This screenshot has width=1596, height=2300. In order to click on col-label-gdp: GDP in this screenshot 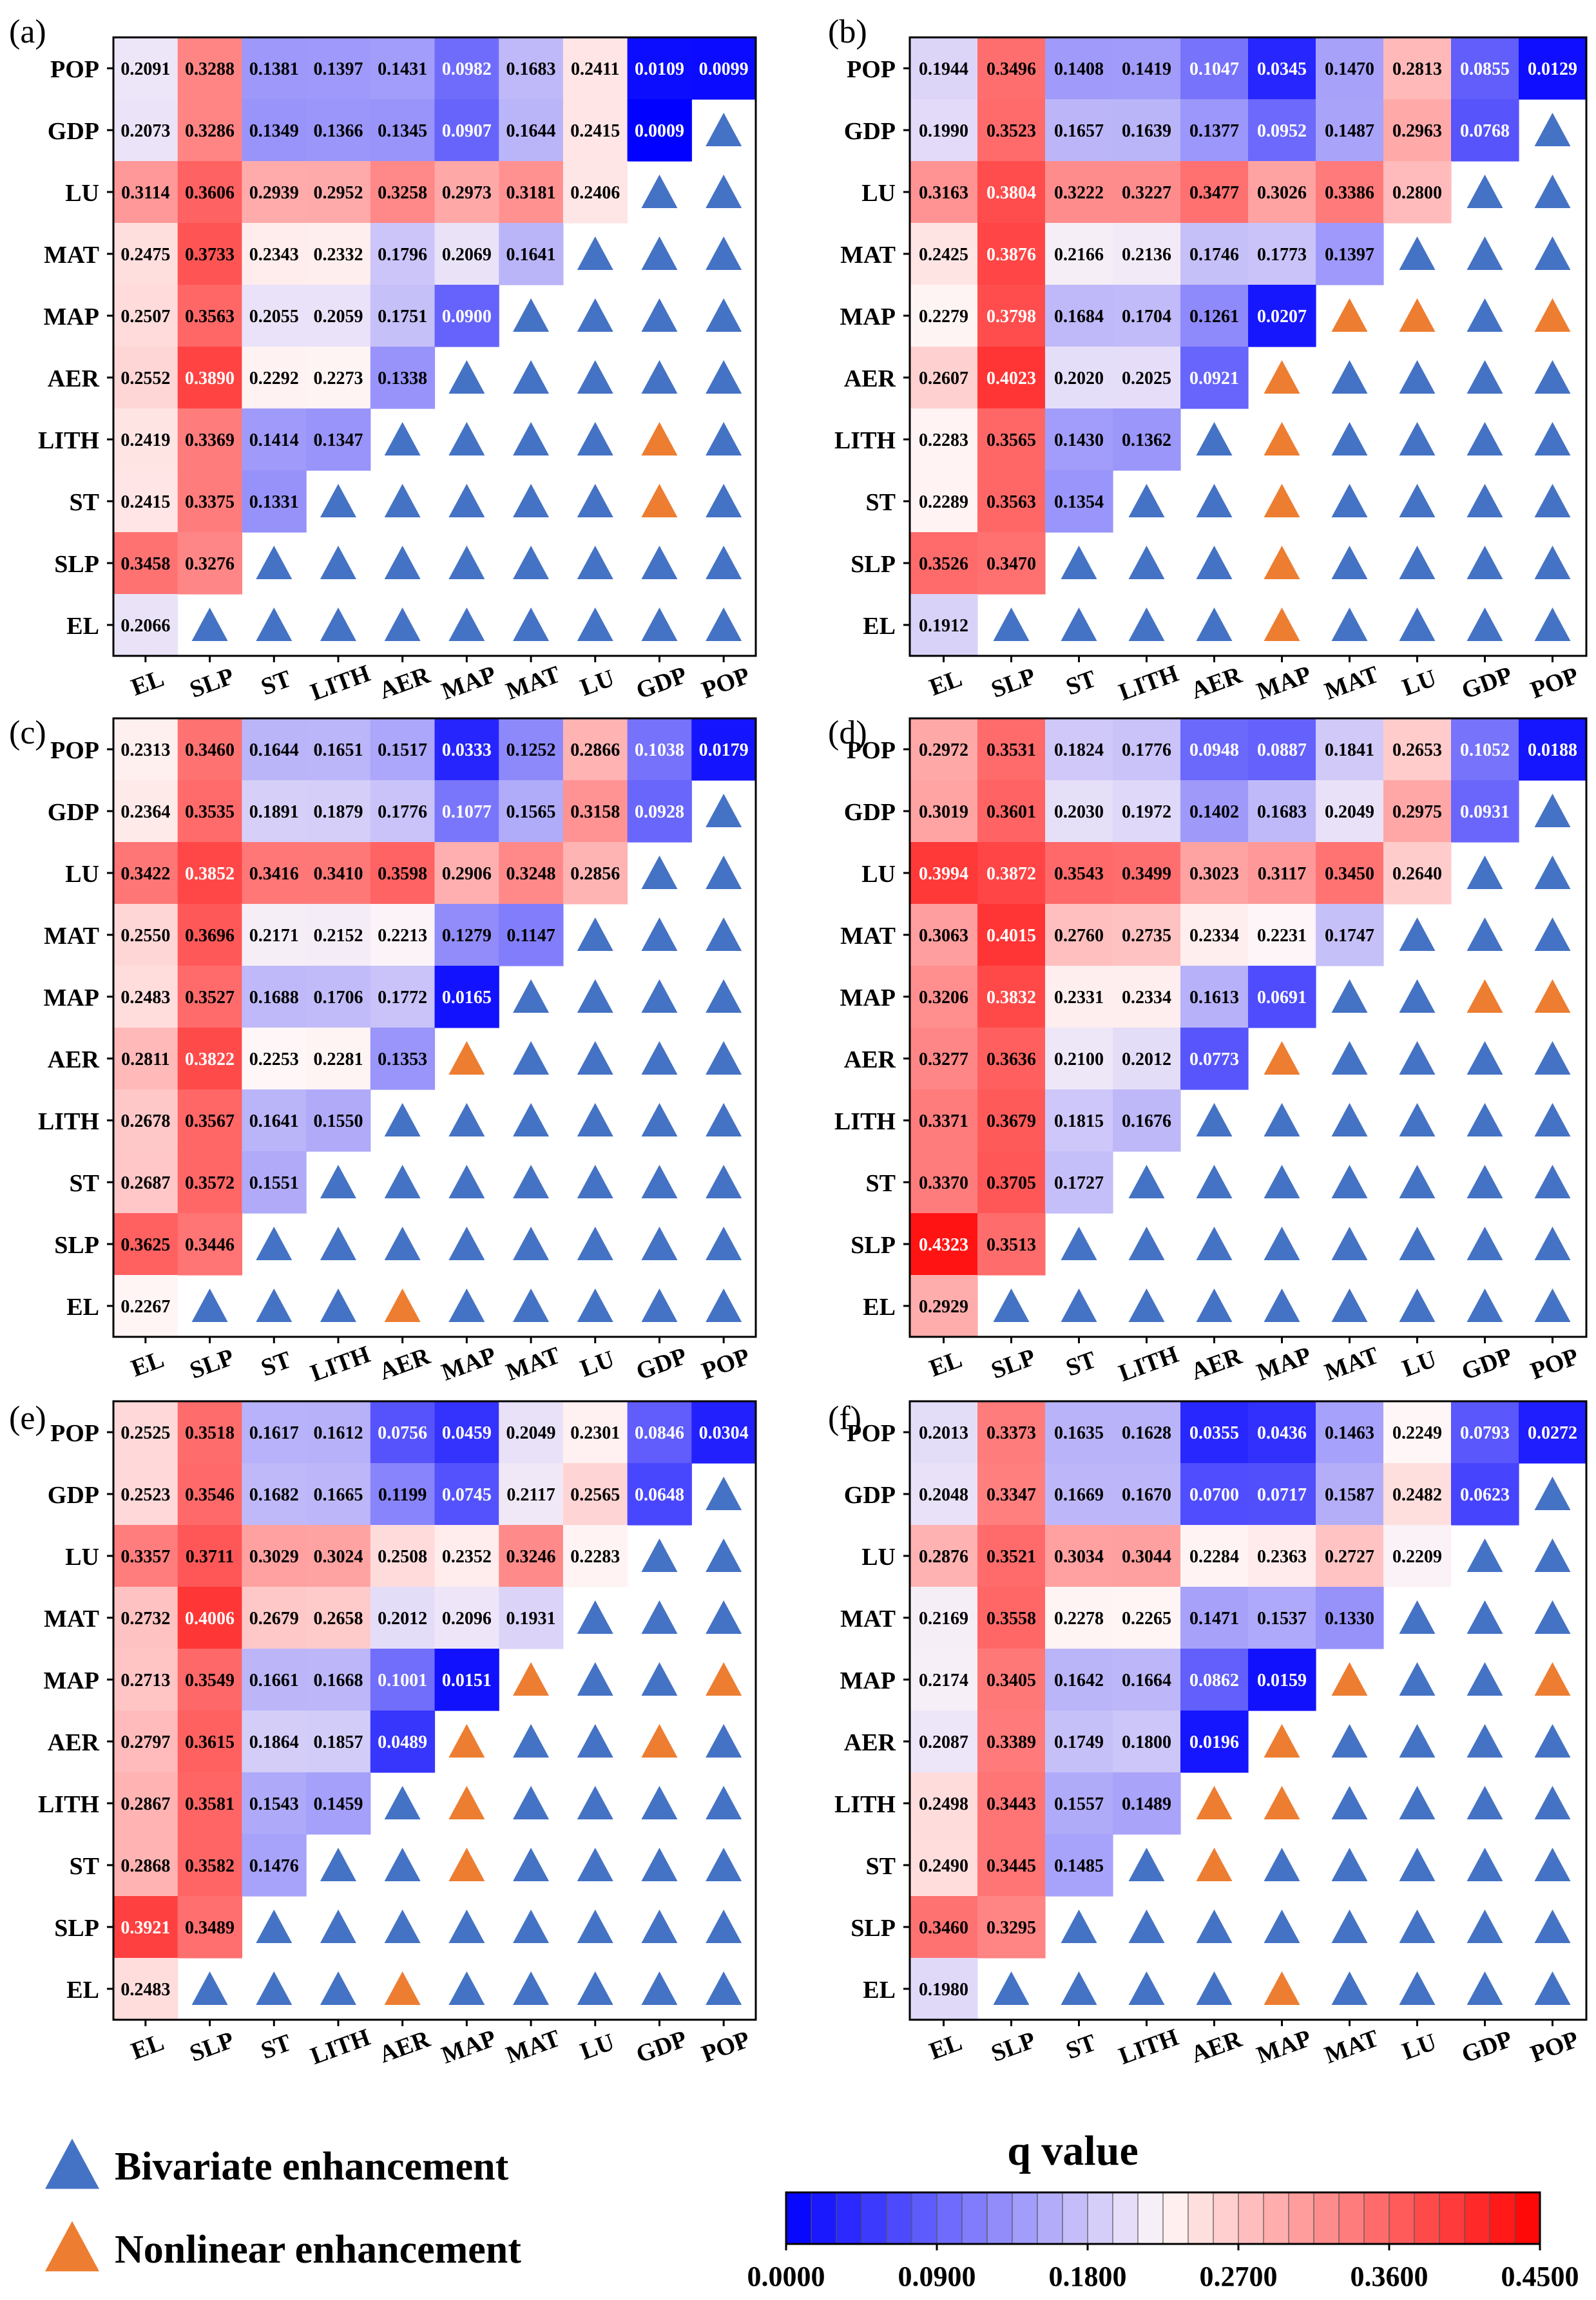, I will do `click(1487, 683)`.